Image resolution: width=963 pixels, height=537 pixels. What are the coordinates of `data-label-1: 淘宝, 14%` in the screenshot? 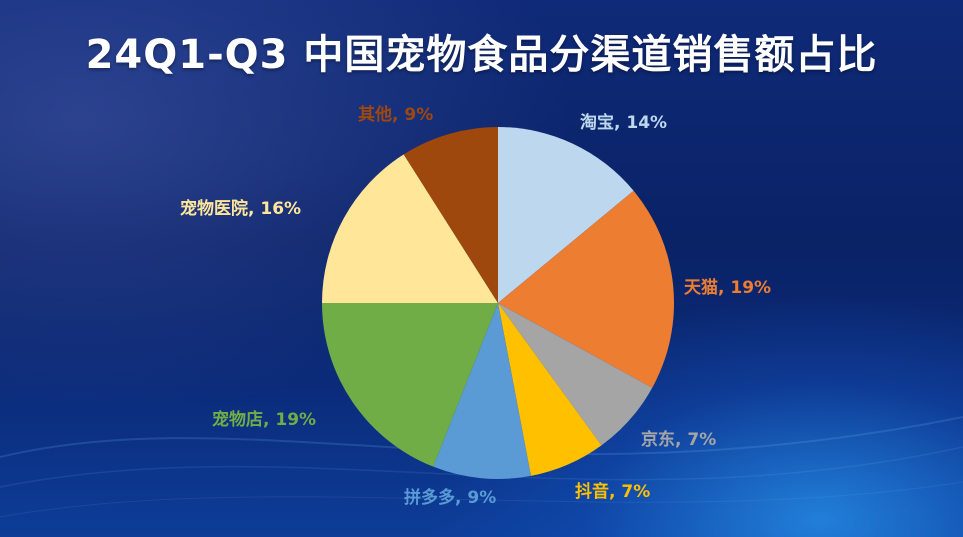 It's located at (623, 122).